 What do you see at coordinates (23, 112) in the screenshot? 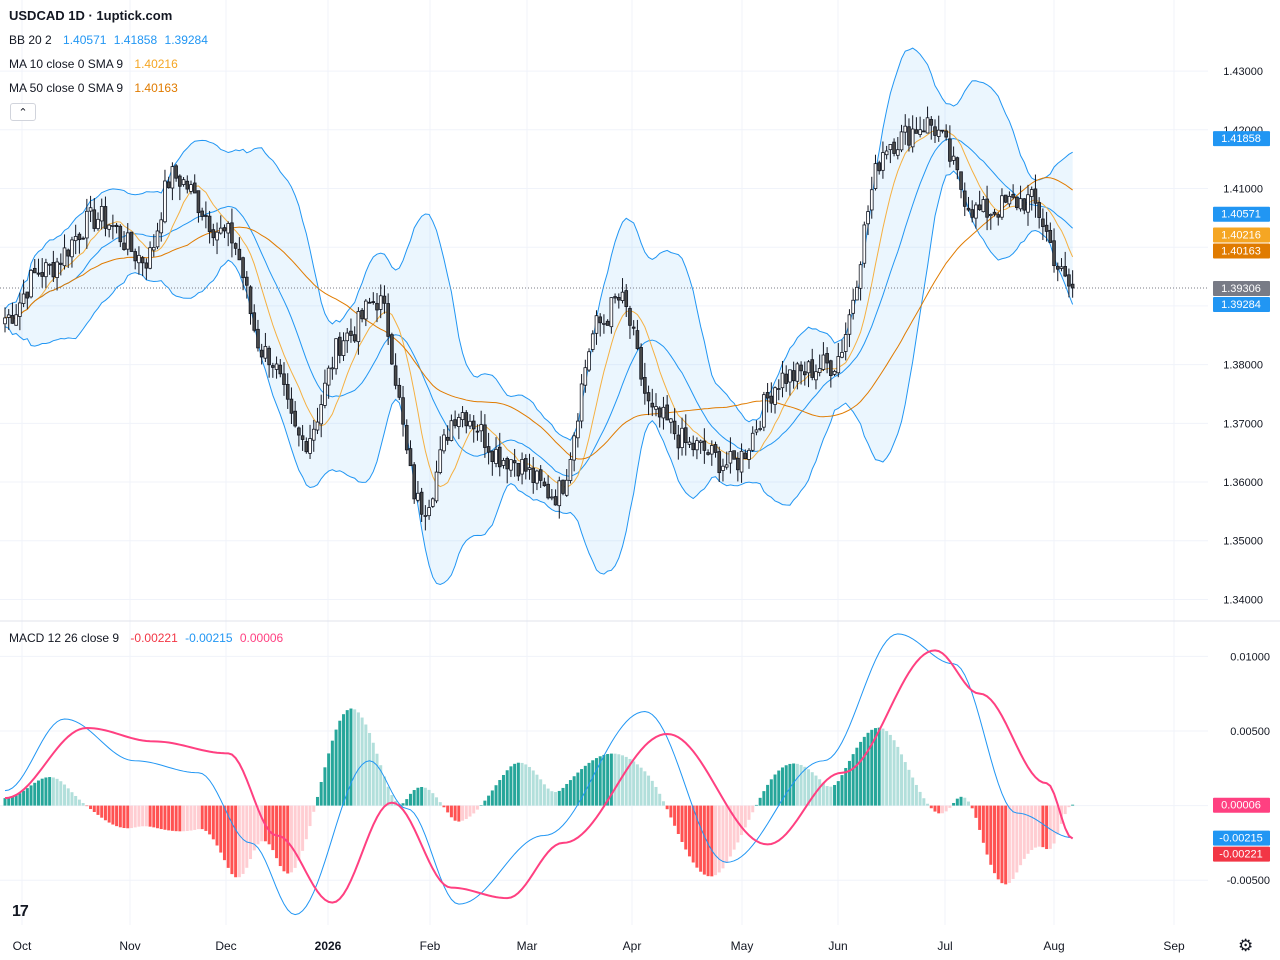
I see `collapse-legend-button: ⌃` at bounding box center [23, 112].